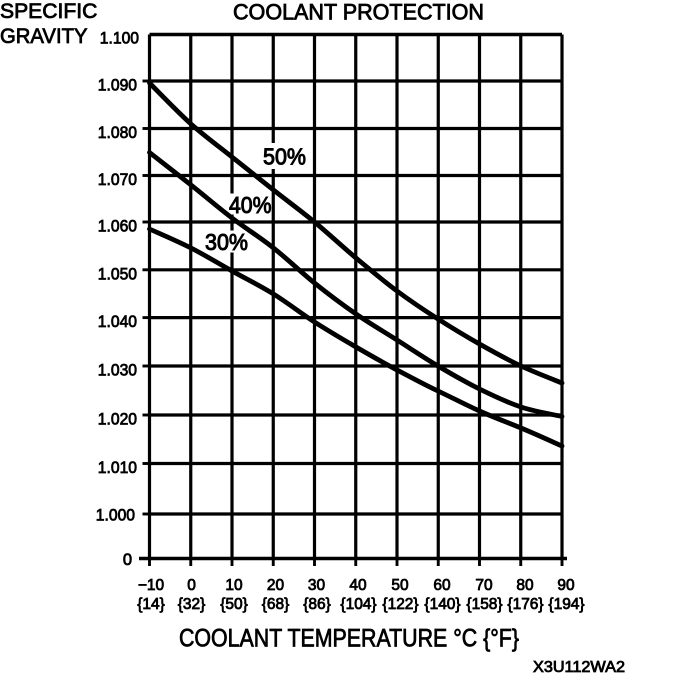 The image size is (688, 688). What do you see at coordinates (192, 604) in the screenshot?
I see `svg-text: {32}` at bounding box center [192, 604].